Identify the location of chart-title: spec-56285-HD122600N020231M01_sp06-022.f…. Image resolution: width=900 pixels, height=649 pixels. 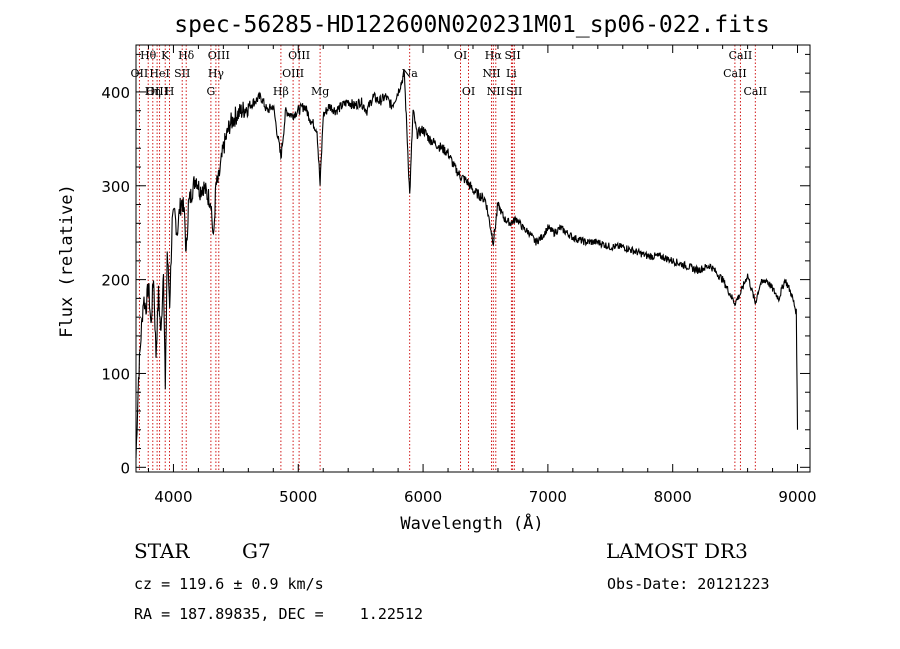
(471, 25).